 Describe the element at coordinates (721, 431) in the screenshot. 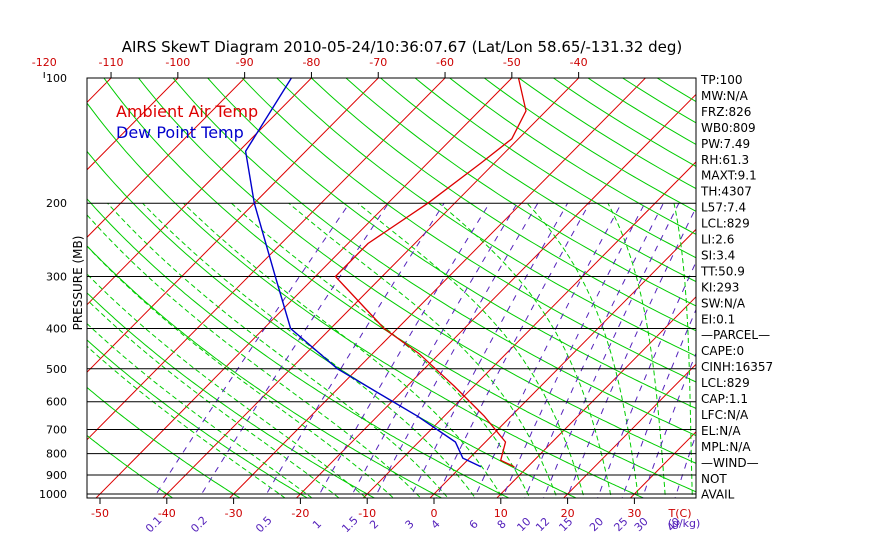

I see `index-item: EL:N/A` at that location.